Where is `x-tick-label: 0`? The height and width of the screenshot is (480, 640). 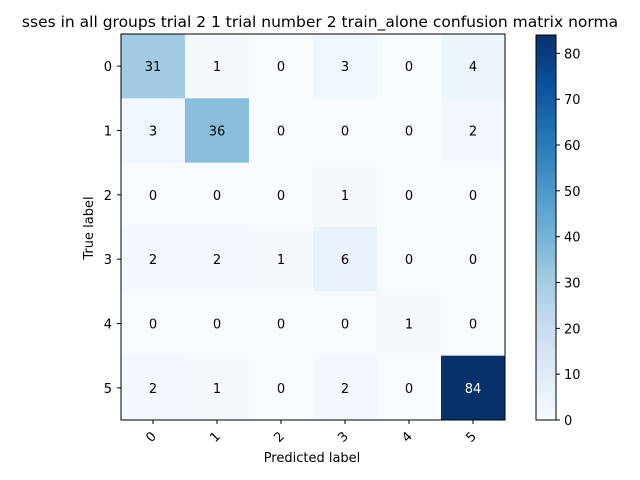
x-tick-label: 0 is located at coordinates (151, 437).